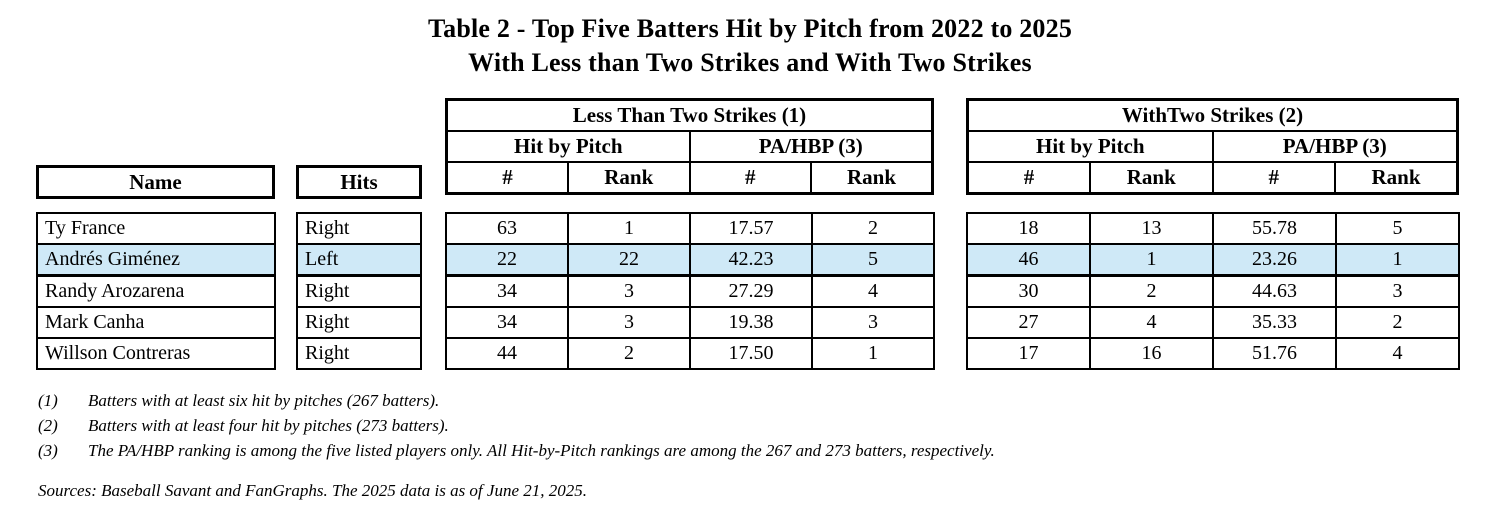  I want to click on cell-name: Willson Contreras, so click(156, 353).